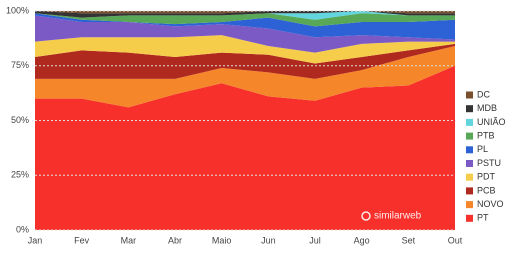 The image size is (512, 255). I want to click on x-tick-label: Fev, so click(82, 240).